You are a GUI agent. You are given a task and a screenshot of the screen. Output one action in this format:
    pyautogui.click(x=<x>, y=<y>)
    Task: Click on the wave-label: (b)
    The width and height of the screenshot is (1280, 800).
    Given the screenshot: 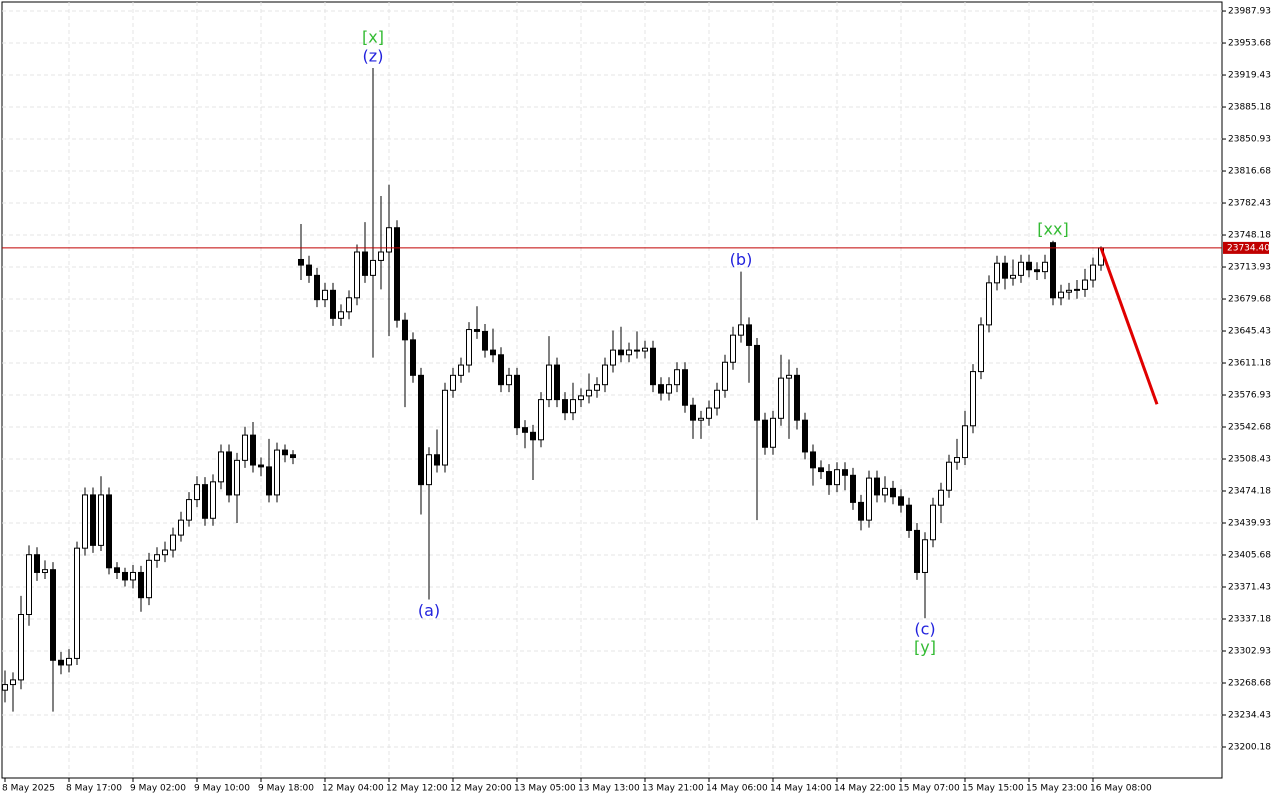 What is the action you would take?
    pyautogui.click(x=741, y=259)
    